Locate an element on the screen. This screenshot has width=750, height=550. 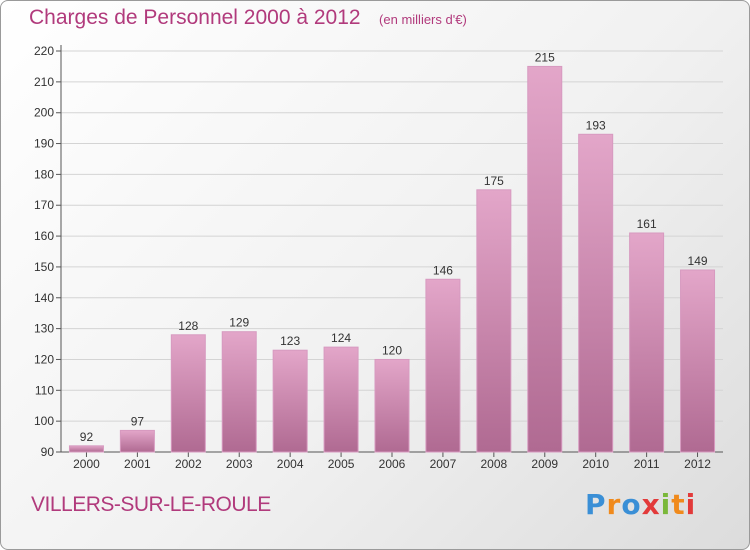
bar-2010 is located at coordinates (596, 293).